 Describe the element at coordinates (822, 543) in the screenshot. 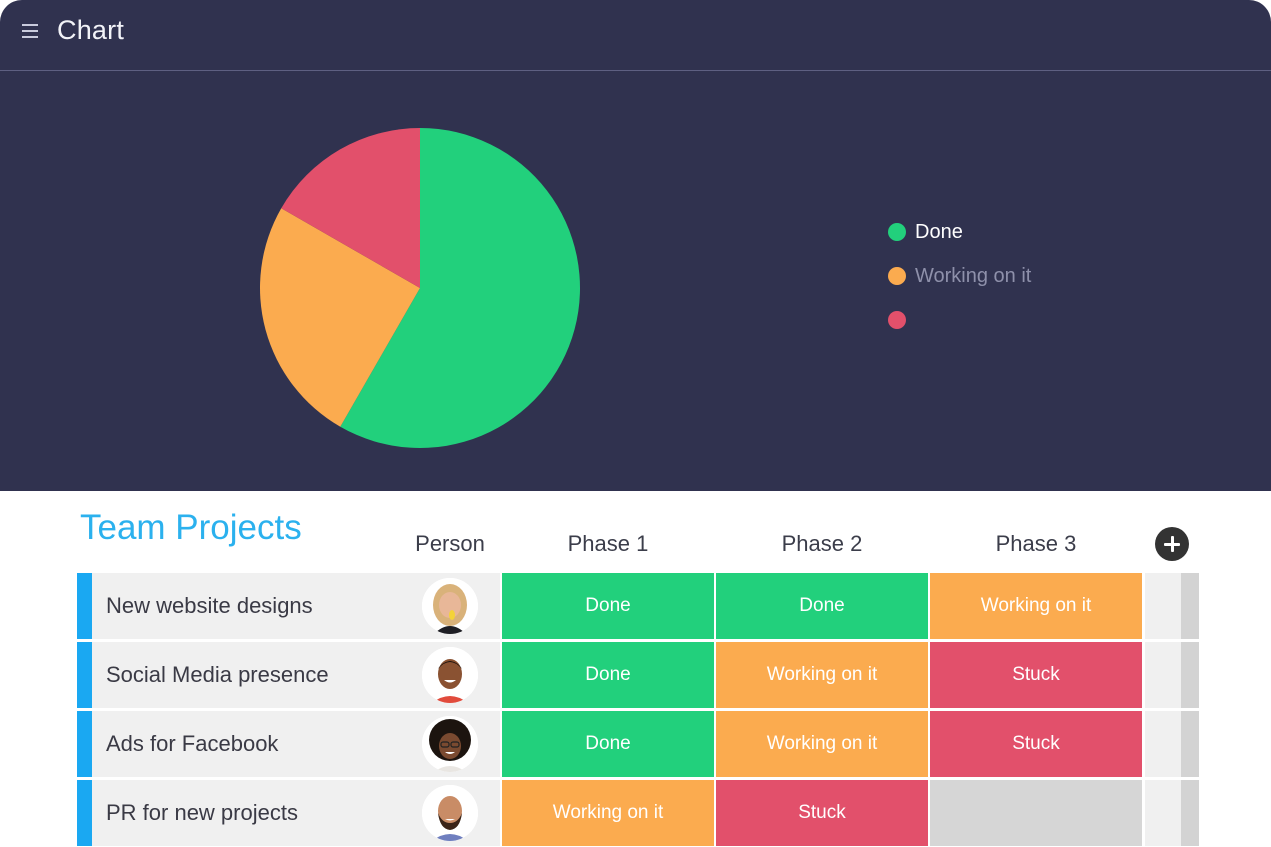

I see `column-header-phase2: Phase 2` at that location.